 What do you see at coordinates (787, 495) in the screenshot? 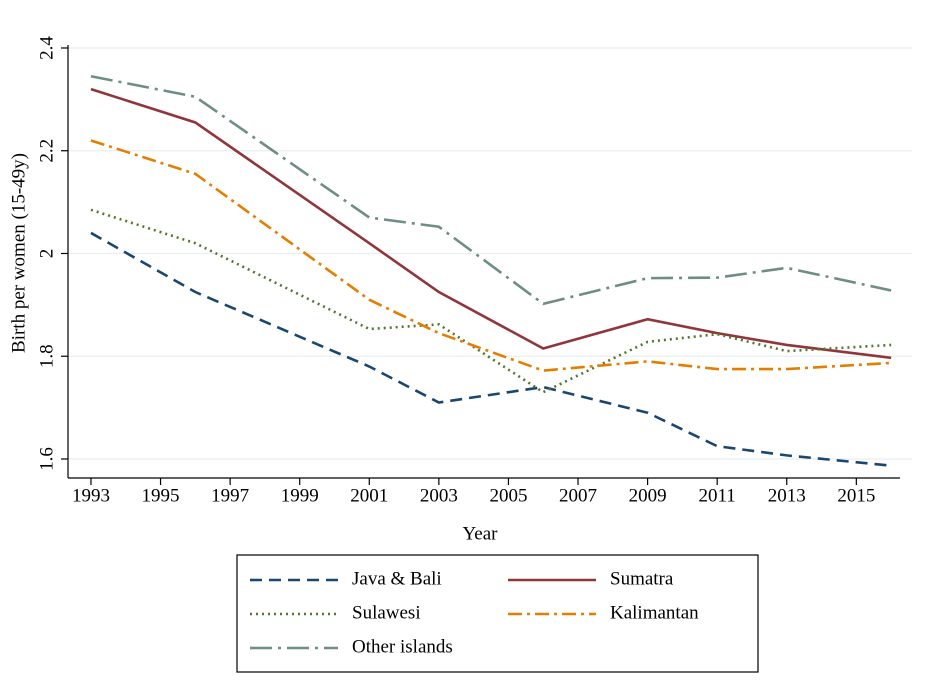
I see `x-tick-label: 2013` at bounding box center [787, 495].